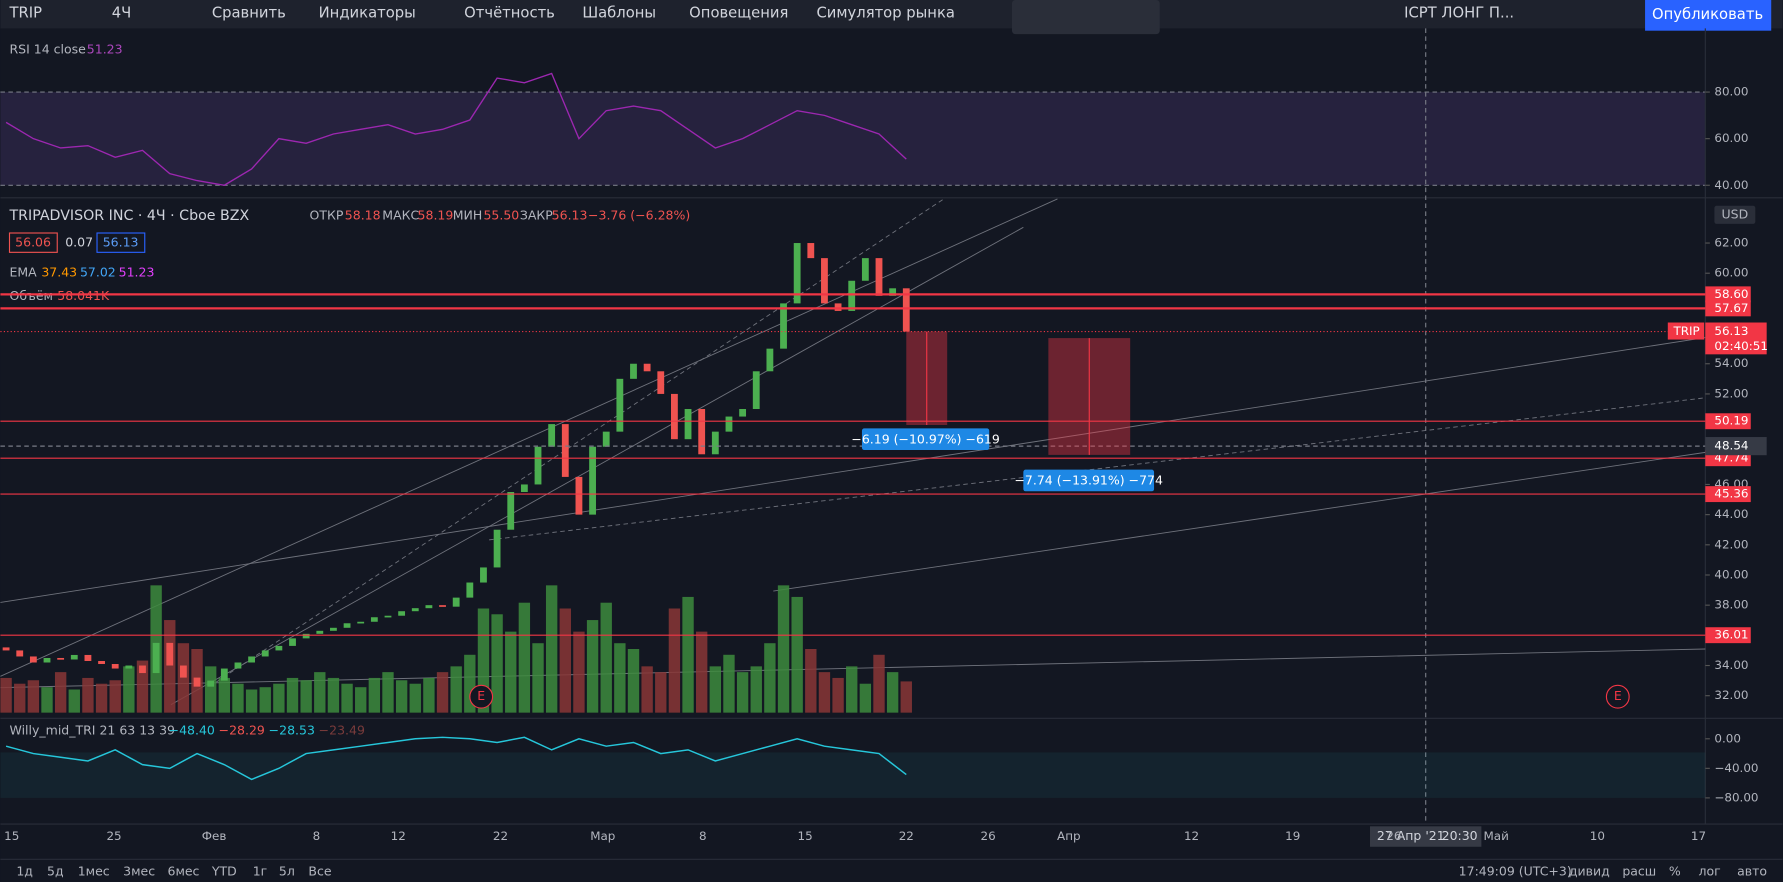  I want to click on rsi-band, so click(853, 139).